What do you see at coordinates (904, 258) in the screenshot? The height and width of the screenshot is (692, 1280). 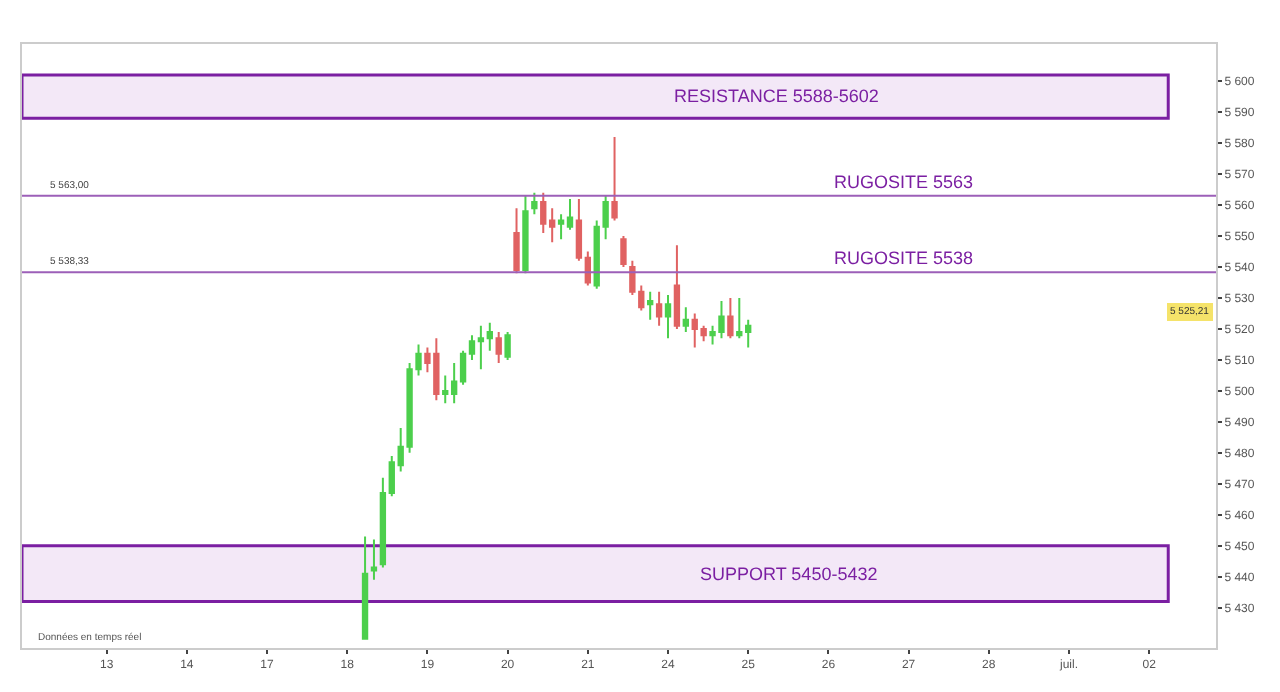 I see `ref-line-label: RUGOSITE 5538` at bounding box center [904, 258].